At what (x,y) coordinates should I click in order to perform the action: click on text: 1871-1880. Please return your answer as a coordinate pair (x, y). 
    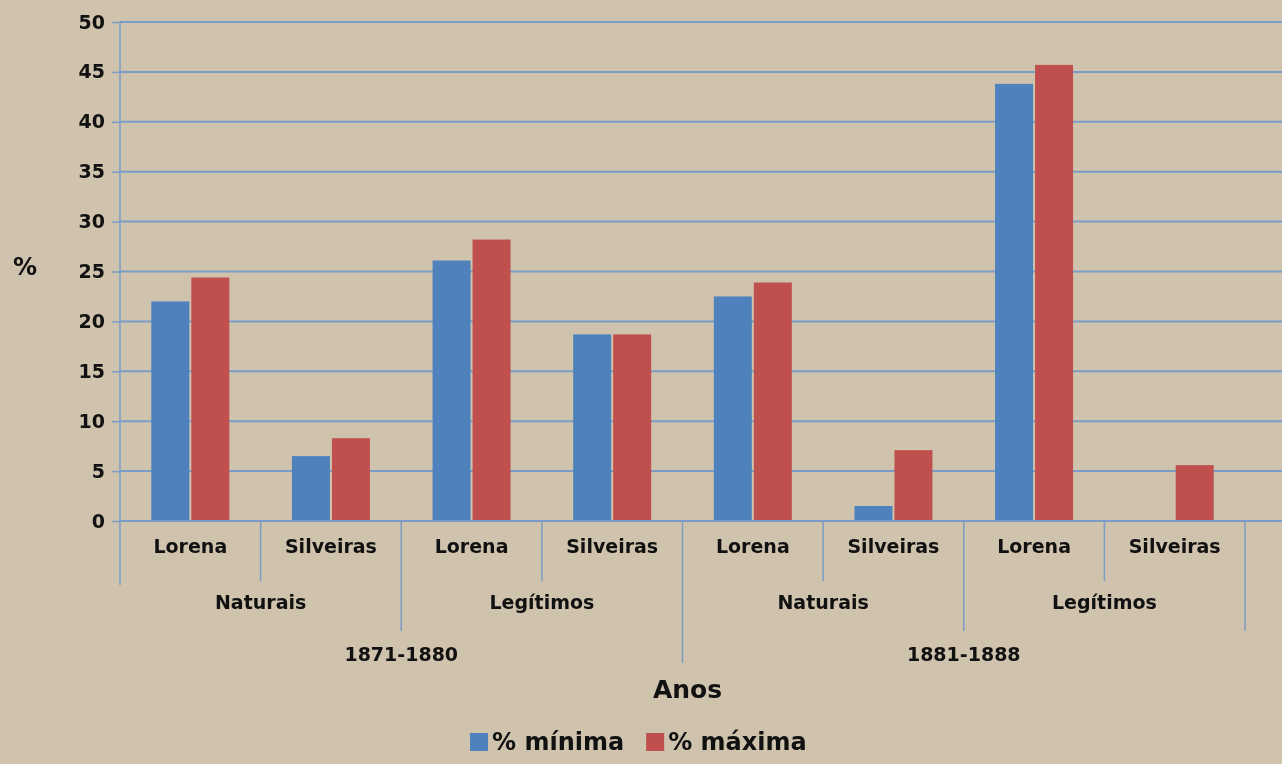
    Looking at the image, I should click on (401, 654).